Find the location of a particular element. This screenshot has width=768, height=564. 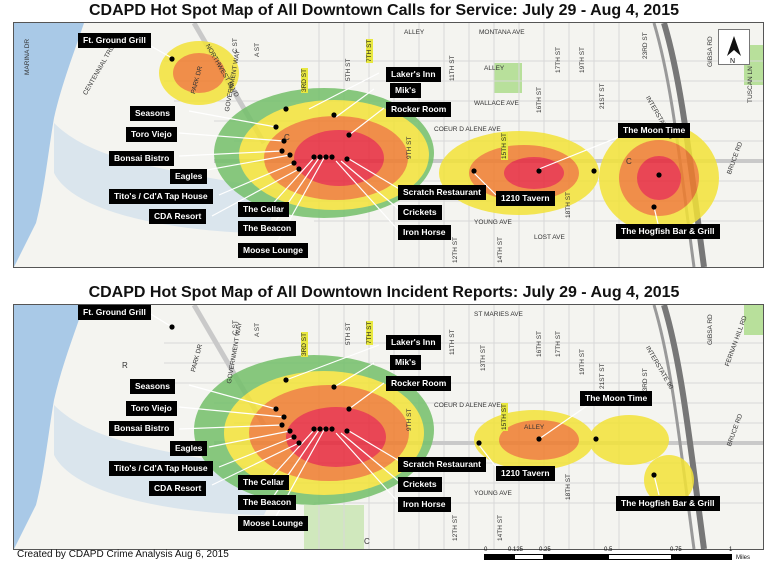

street-st-maries-ave: ST MARIES AVE is located at coordinates (498, 314).